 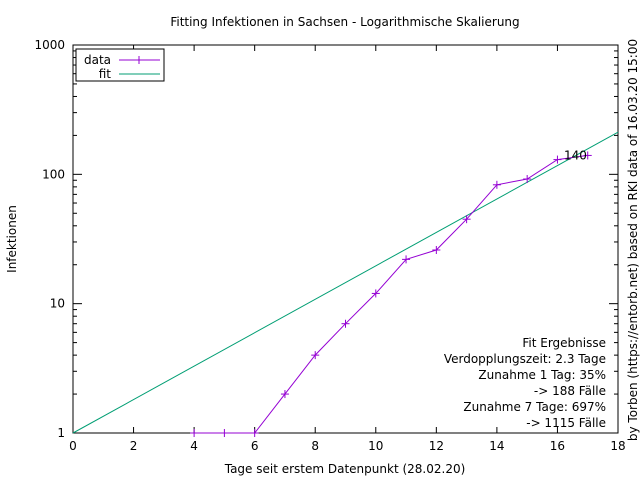 I want to click on x-tick-label: 18, so click(x=617, y=446).